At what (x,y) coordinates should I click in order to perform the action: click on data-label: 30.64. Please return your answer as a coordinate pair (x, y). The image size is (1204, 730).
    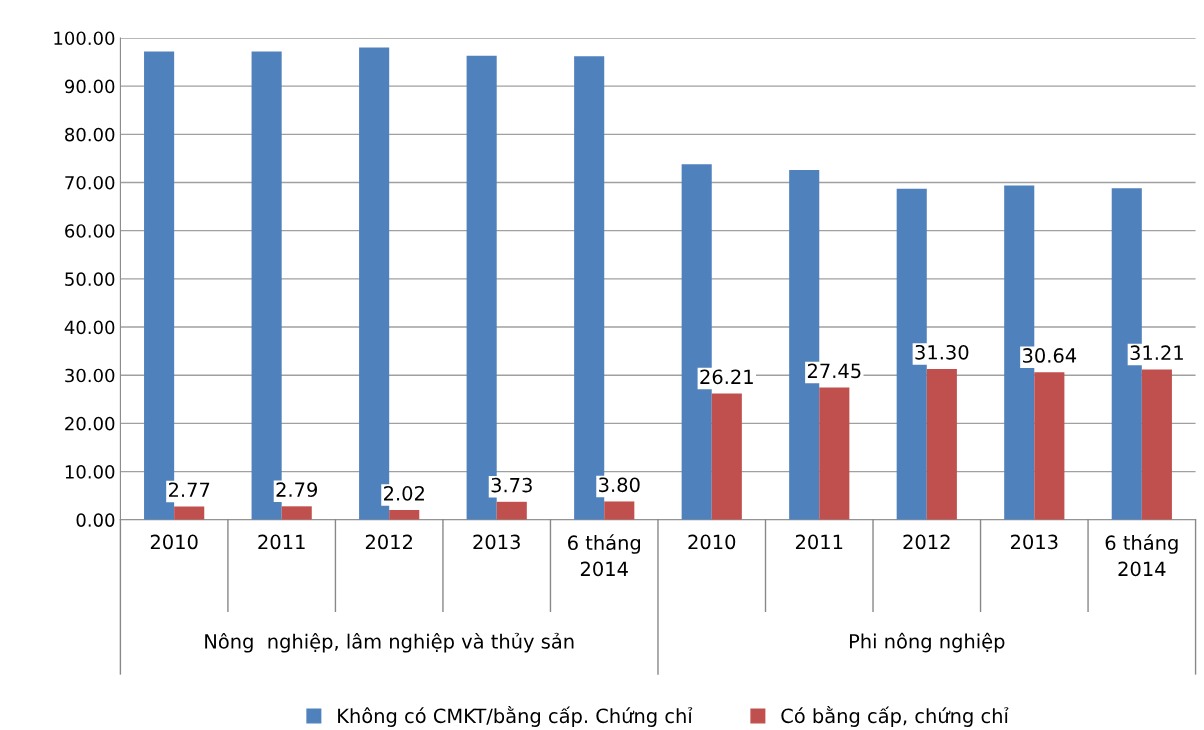
    Looking at the image, I should click on (1050, 355).